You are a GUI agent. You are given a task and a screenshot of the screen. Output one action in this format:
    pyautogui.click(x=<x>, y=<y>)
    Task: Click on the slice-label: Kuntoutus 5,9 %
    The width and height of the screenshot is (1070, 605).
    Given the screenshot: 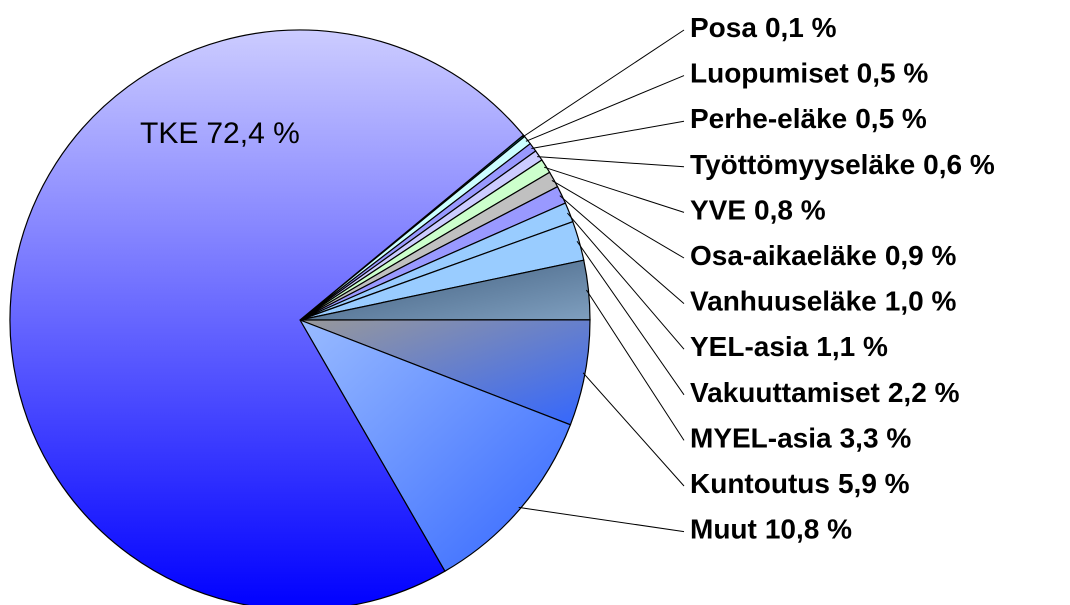 What is the action you would take?
    pyautogui.click(x=800, y=483)
    